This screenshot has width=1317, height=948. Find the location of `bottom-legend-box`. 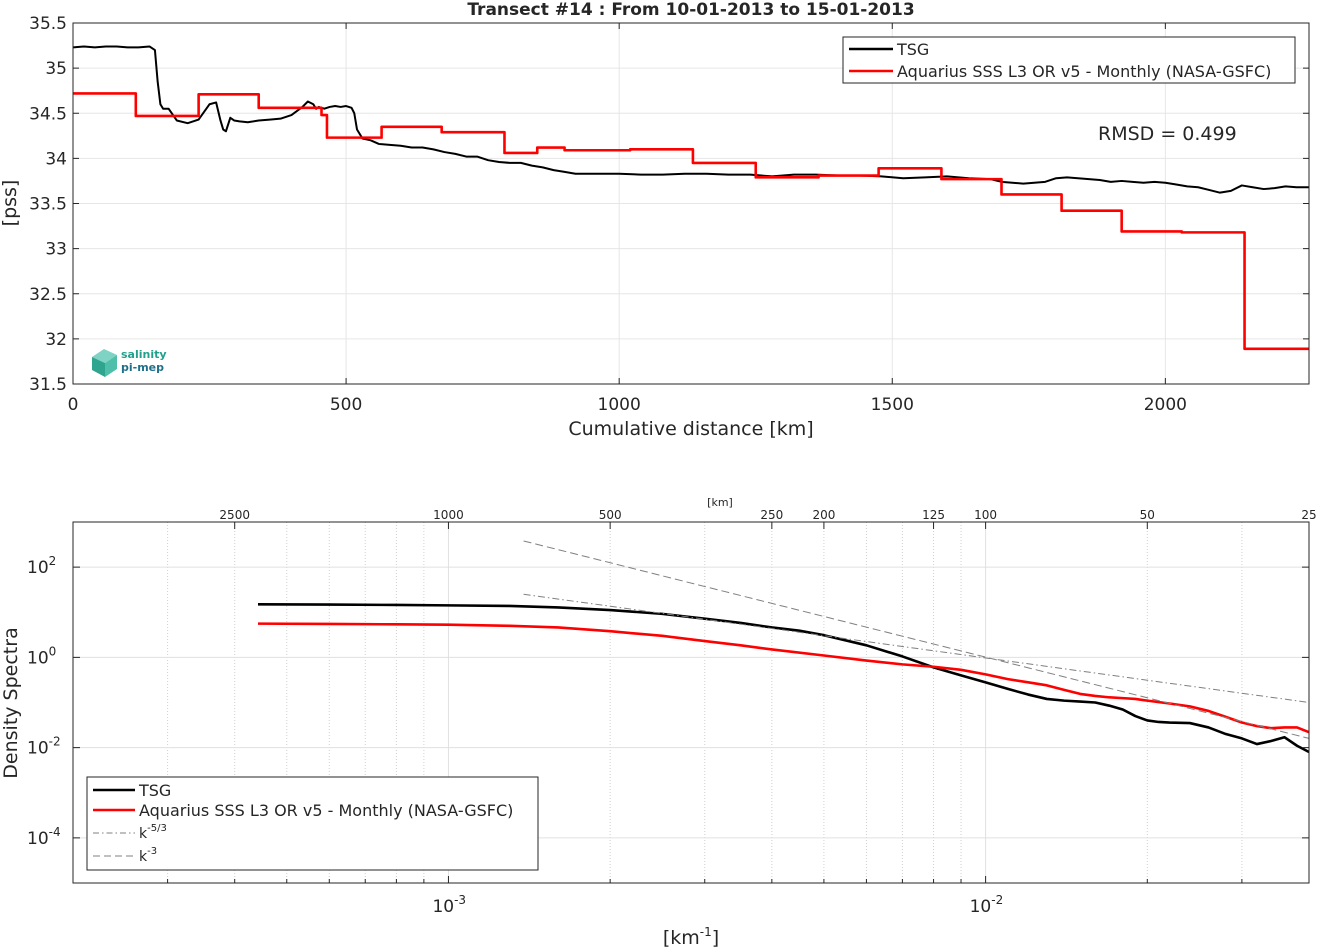

bottom-legend-box is located at coordinates (312, 823).